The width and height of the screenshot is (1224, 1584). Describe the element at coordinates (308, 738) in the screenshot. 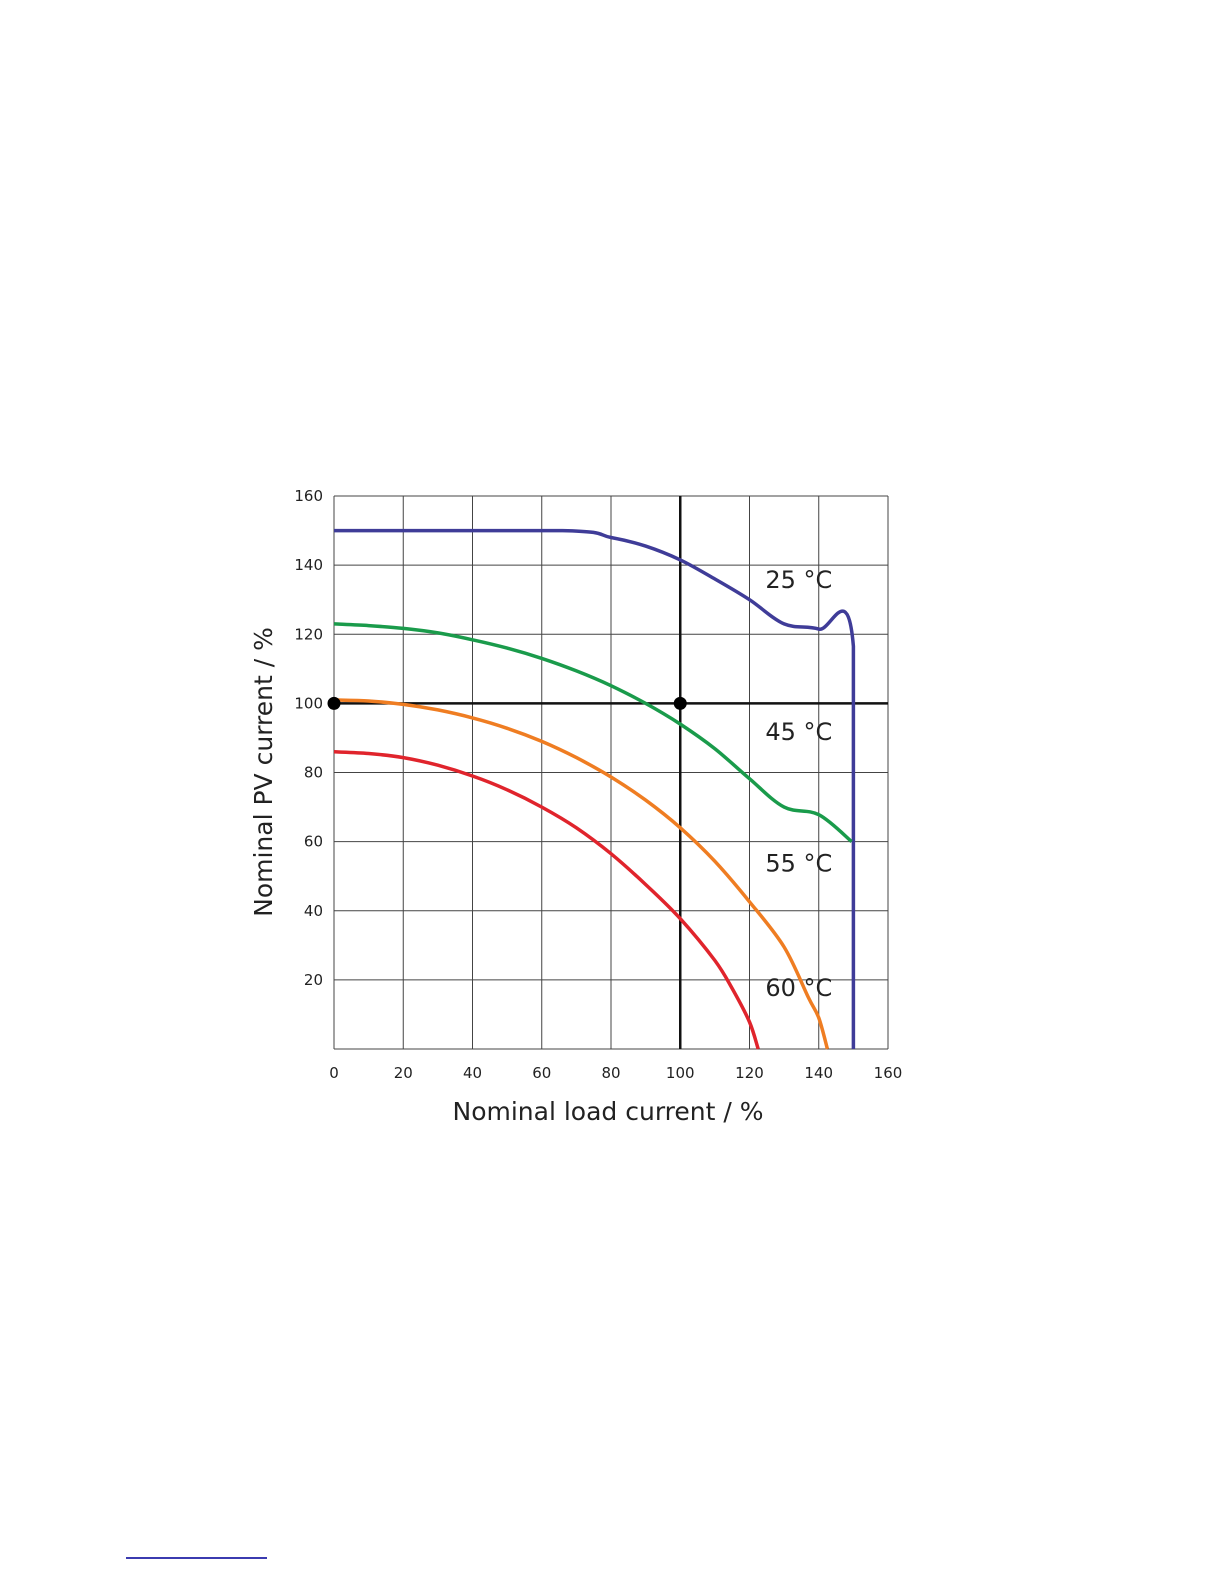

I see `y-axis-ticks: 20 40 60 80 100 120 140 160` at that location.